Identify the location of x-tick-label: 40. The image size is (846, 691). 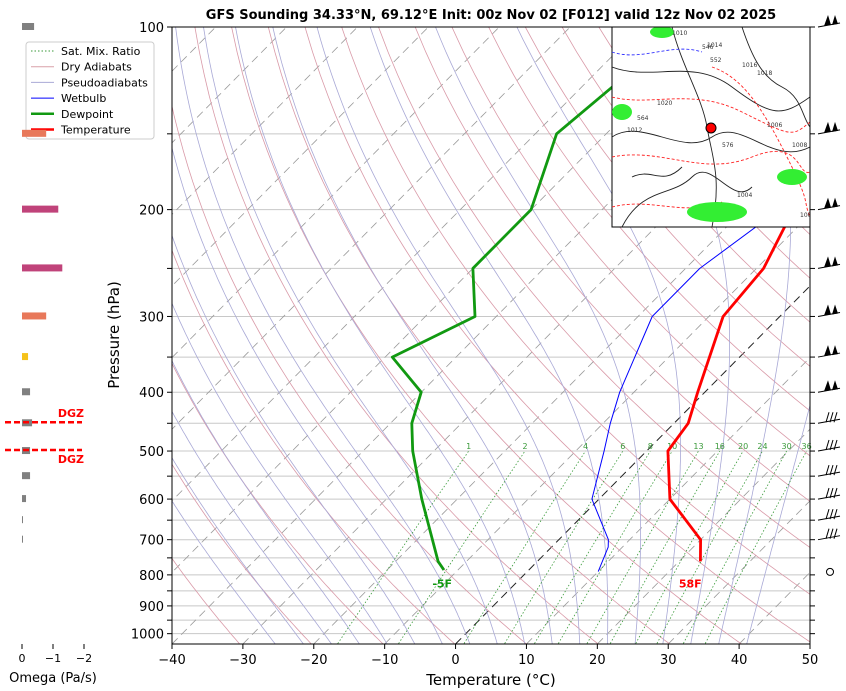
(739, 660).